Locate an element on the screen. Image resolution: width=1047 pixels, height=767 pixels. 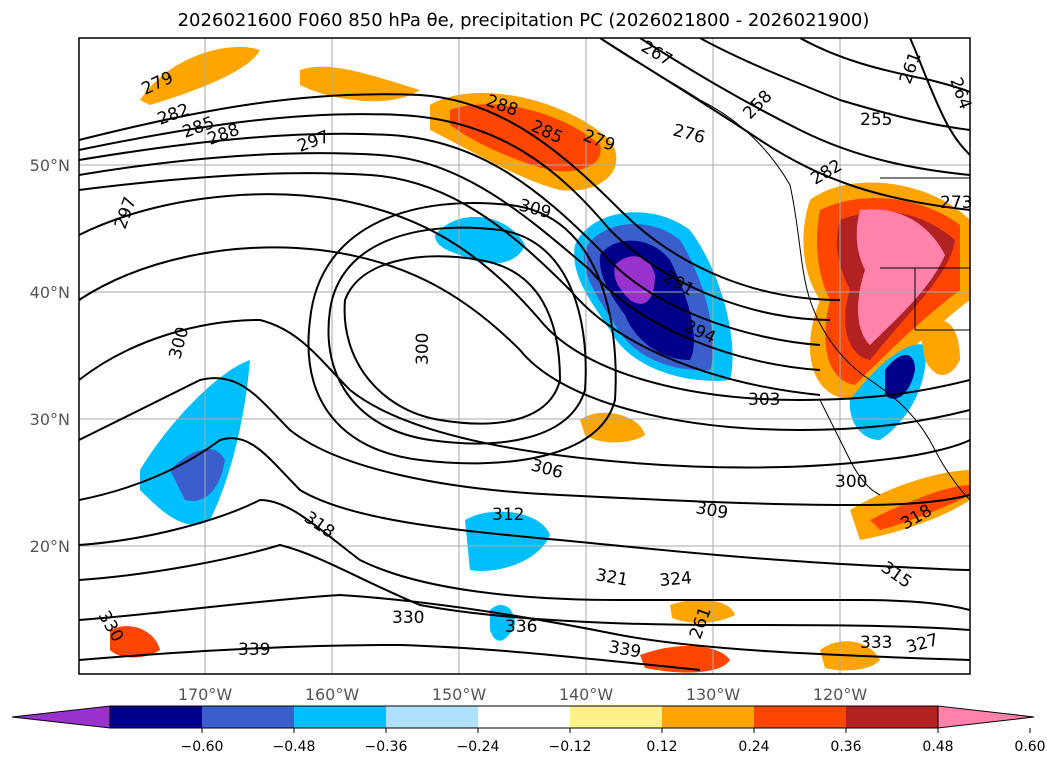
lat-tick: 30°N is located at coordinates (50, 419).